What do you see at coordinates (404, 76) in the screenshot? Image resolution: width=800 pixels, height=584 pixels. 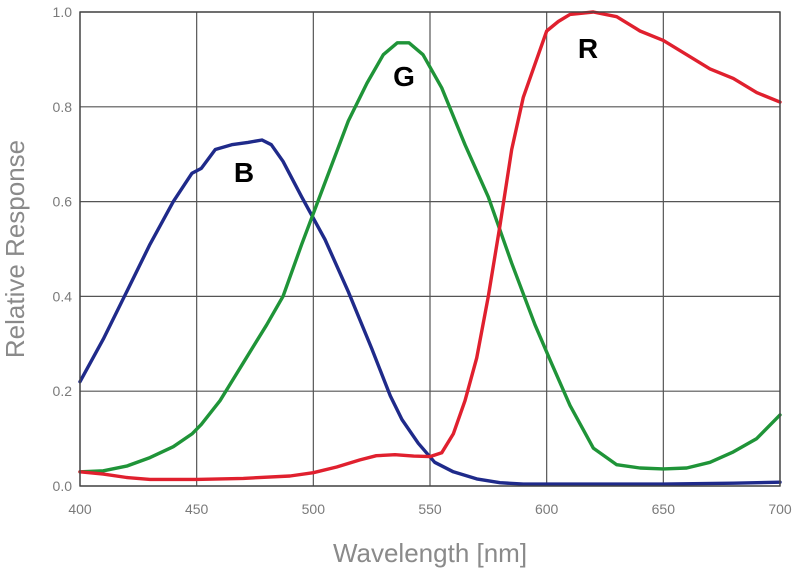 I see `series-label-g: G` at bounding box center [404, 76].